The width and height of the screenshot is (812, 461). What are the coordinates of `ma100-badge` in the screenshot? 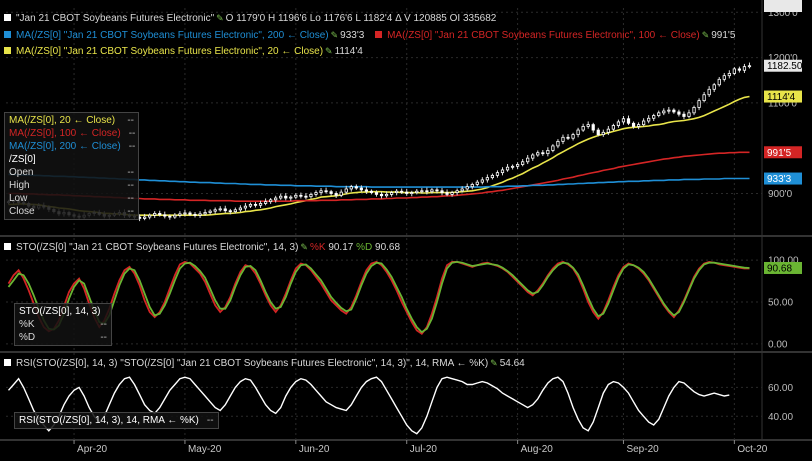 It's located at (783, 152).